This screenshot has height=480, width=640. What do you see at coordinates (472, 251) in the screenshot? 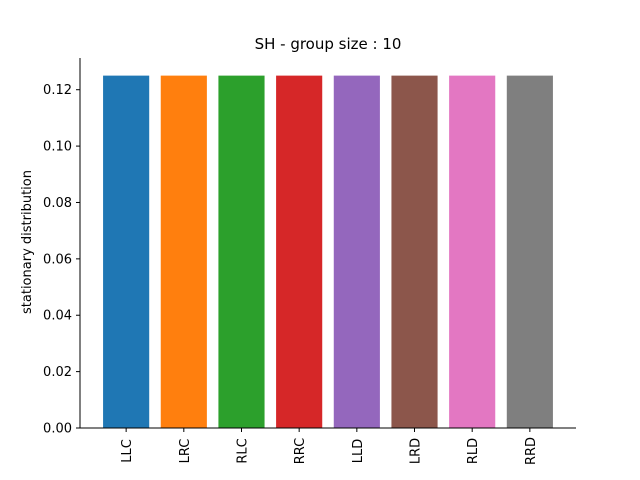
I see `bar-rld` at bounding box center [472, 251].